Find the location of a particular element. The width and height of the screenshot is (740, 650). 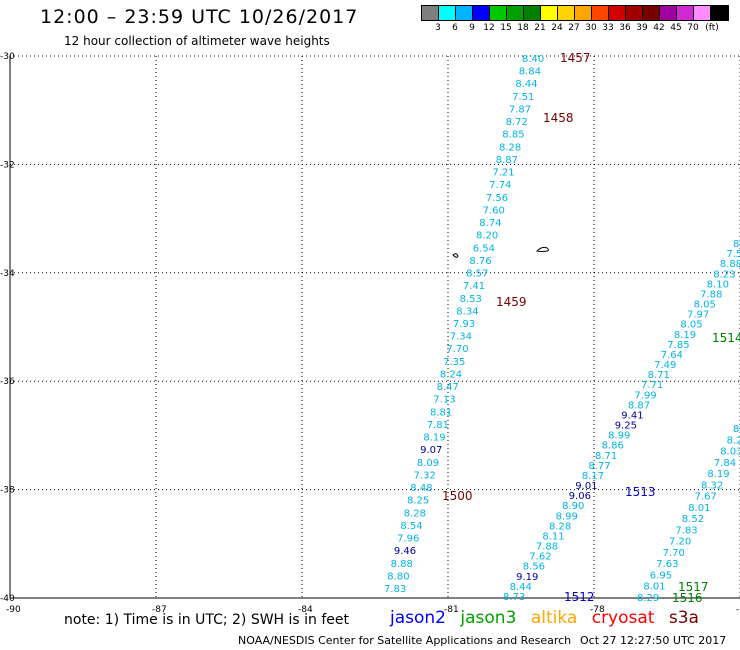

pass-time-label: 1514 is located at coordinates (726, 338).